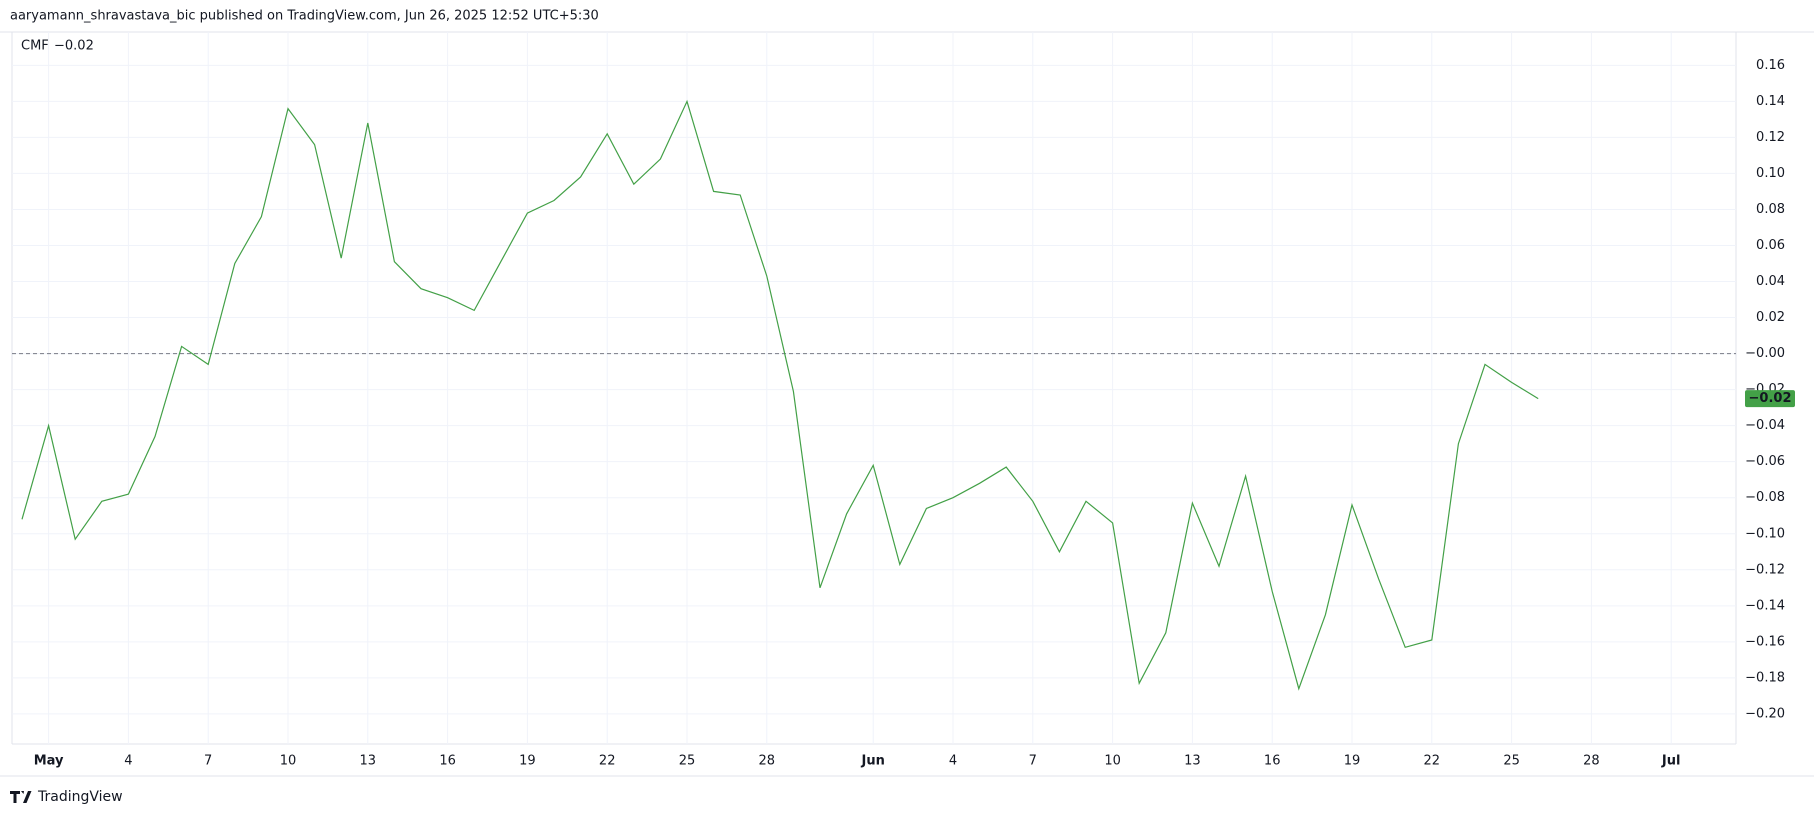 This screenshot has height=816, width=1814. I want to click on y-tick-label: −0.04, so click(1765, 425).